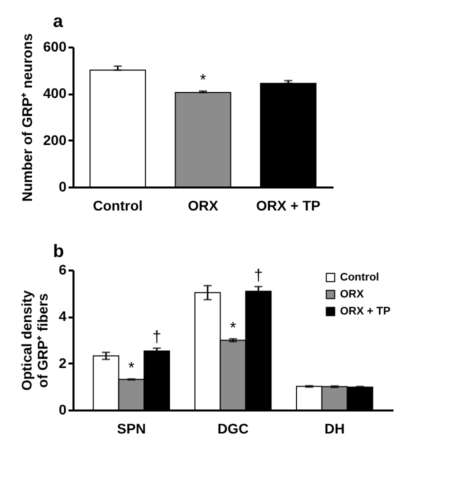 This screenshot has height=501, width=467. I want to click on x-tick-label: Control, so click(117, 206).